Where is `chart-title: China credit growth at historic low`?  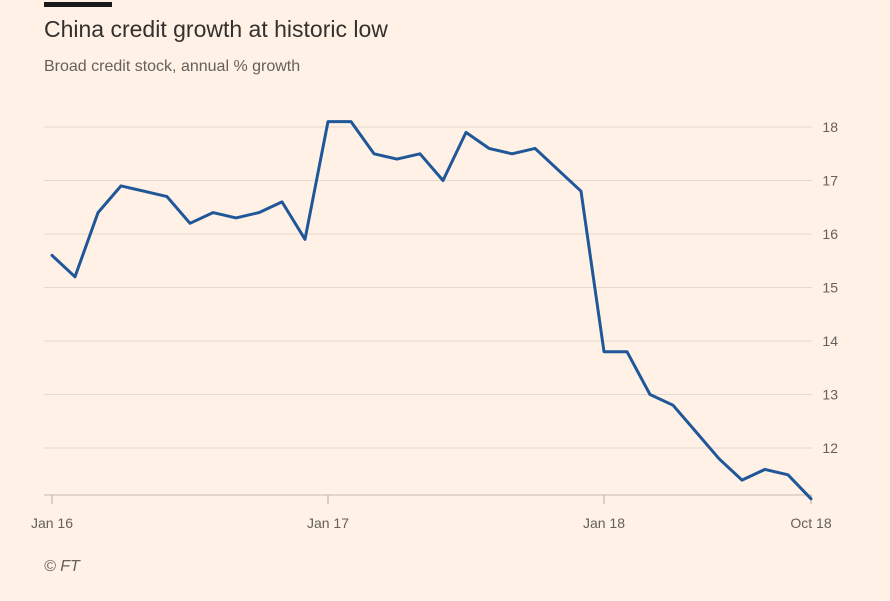 chart-title: China credit growth at historic low is located at coordinates (216, 29).